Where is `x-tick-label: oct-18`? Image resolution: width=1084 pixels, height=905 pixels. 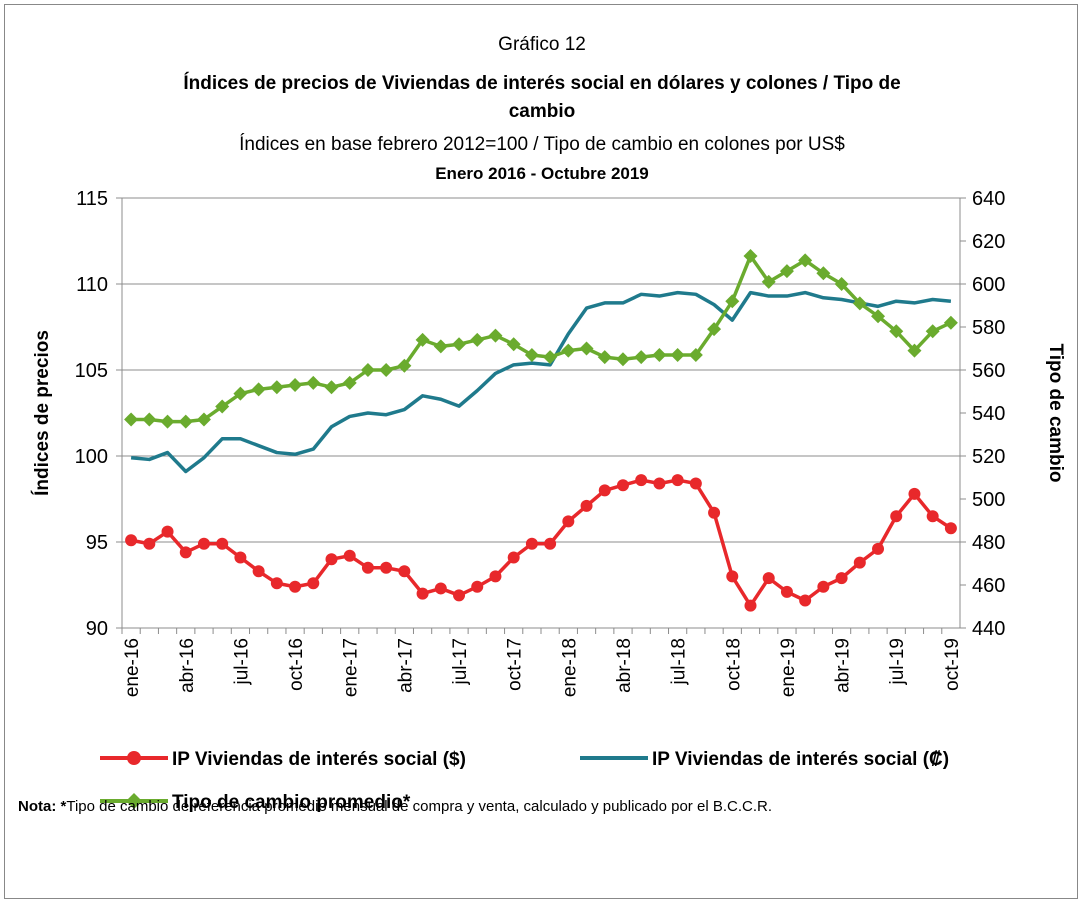 x-tick-label: oct-18 is located at coordinates (733, 664).